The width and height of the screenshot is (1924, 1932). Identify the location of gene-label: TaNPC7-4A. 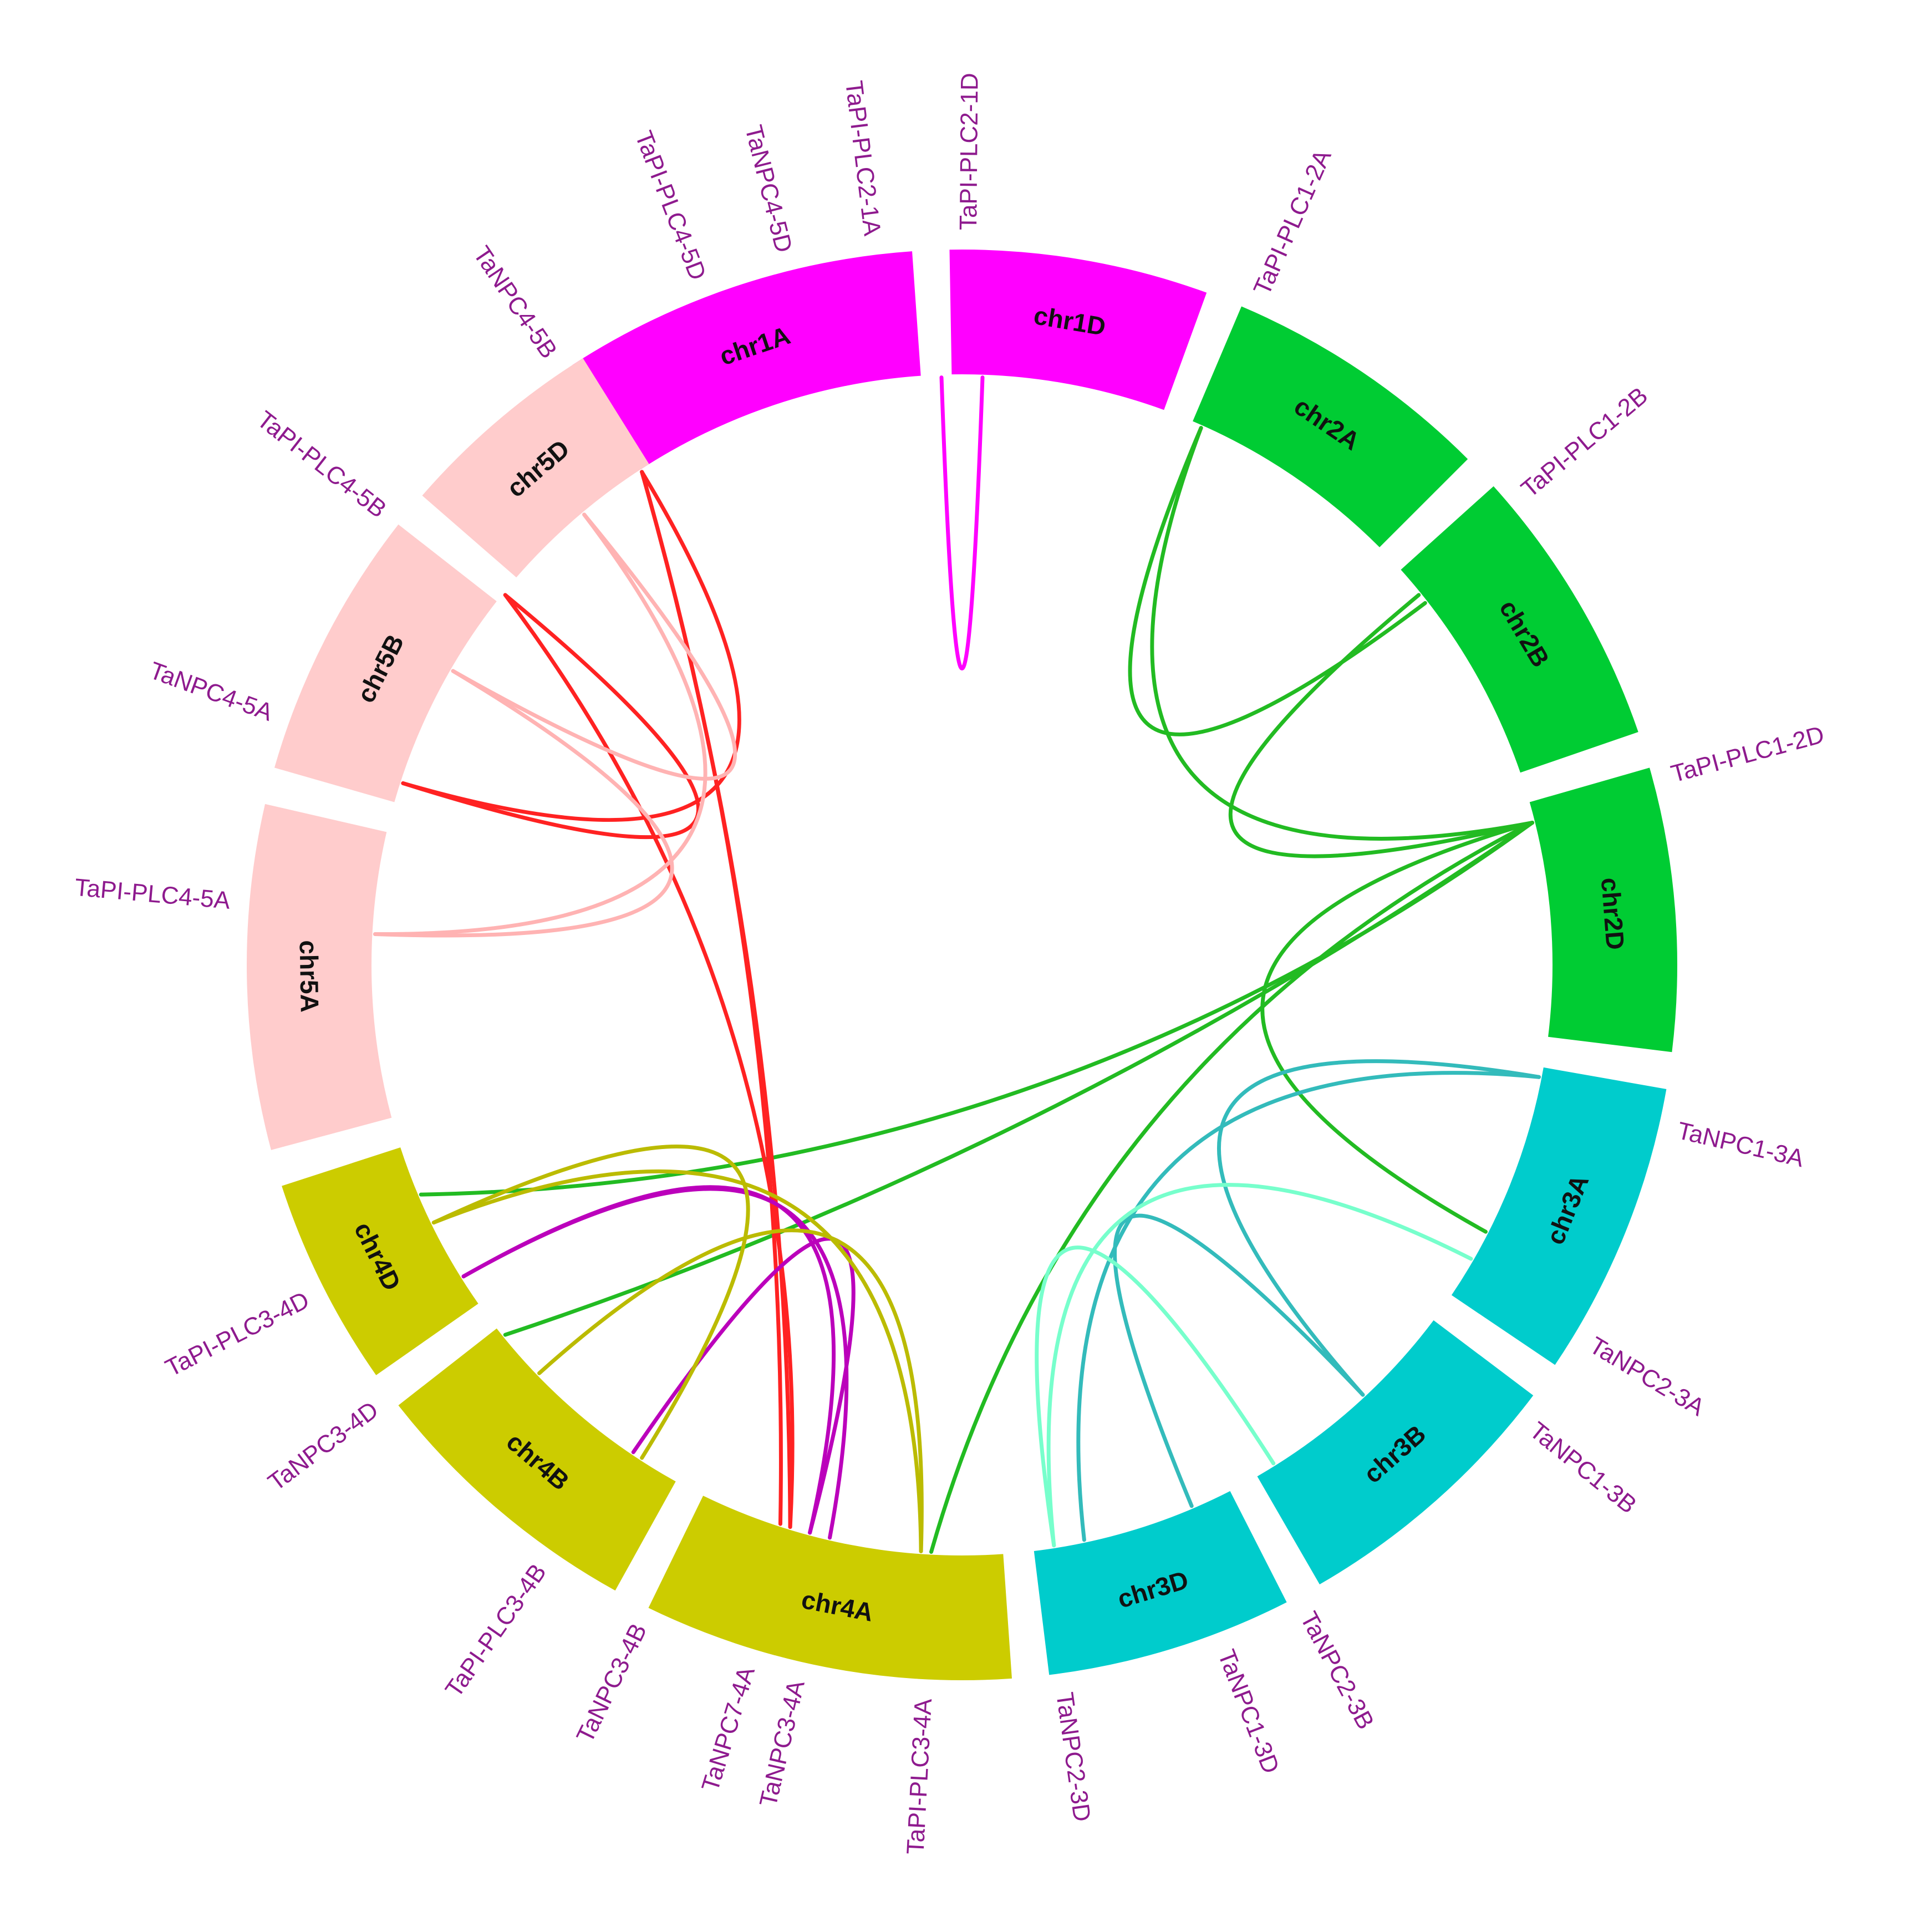
(728, 1728).